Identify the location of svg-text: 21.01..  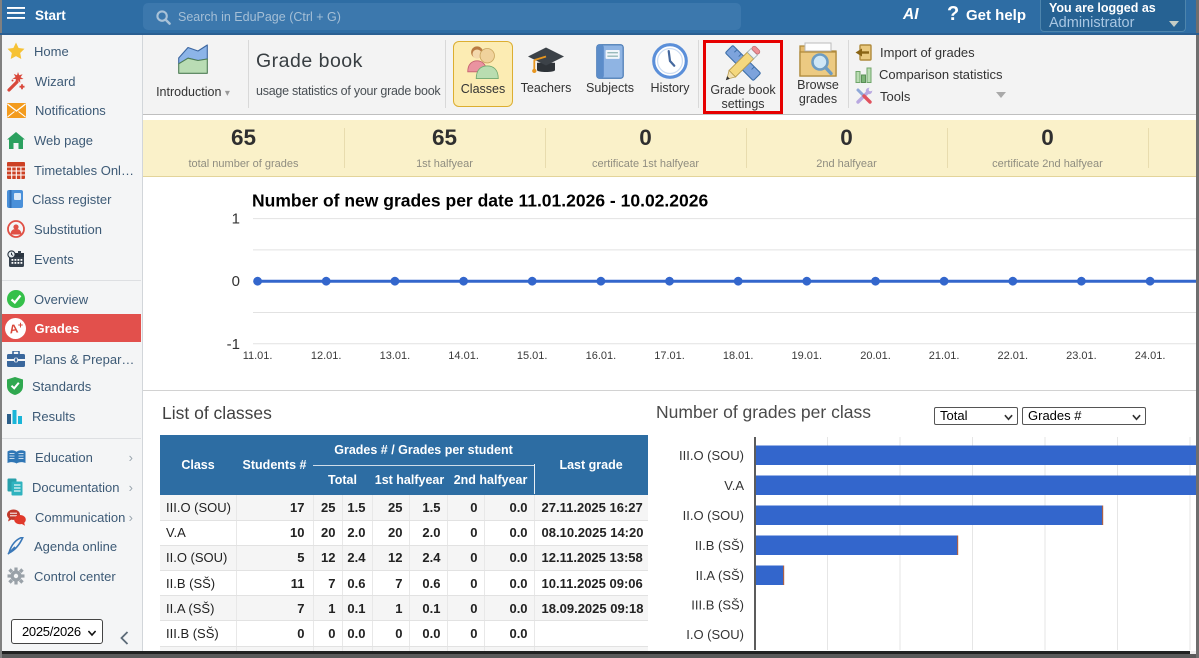
(944, 356).